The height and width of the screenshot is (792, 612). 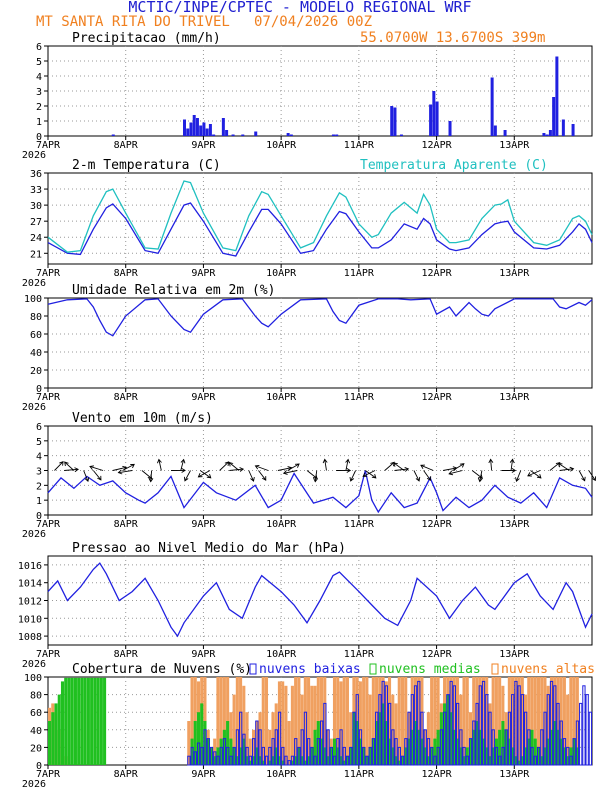 I want to click on y-tick-label: 30, so click(x=36, y=206).